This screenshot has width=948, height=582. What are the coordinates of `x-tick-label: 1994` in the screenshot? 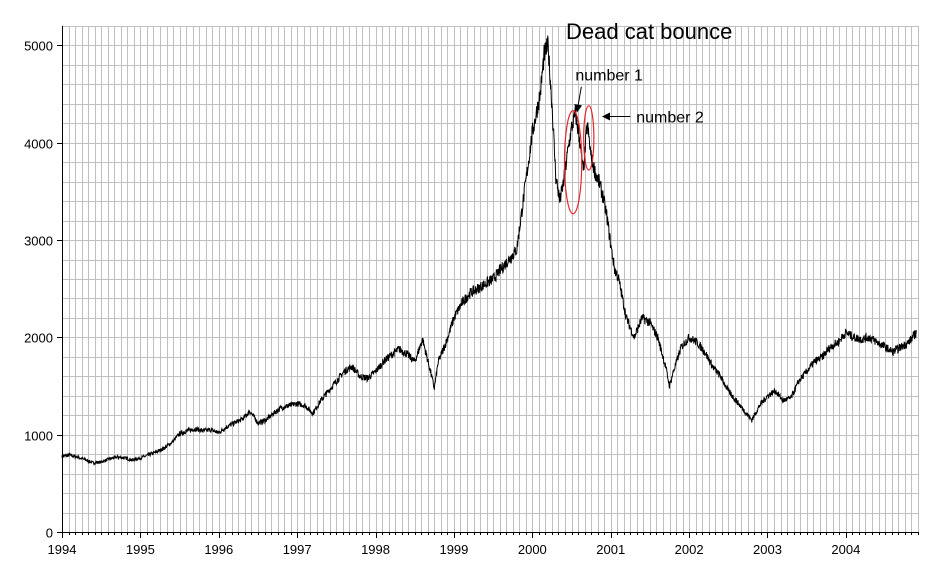 It's located at (62, 549).